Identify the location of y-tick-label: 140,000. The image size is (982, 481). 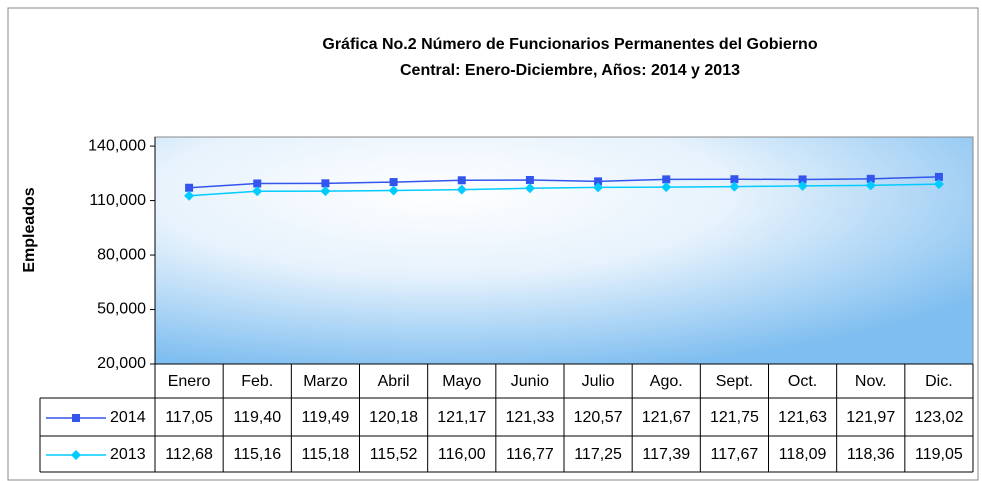
(117, 145).